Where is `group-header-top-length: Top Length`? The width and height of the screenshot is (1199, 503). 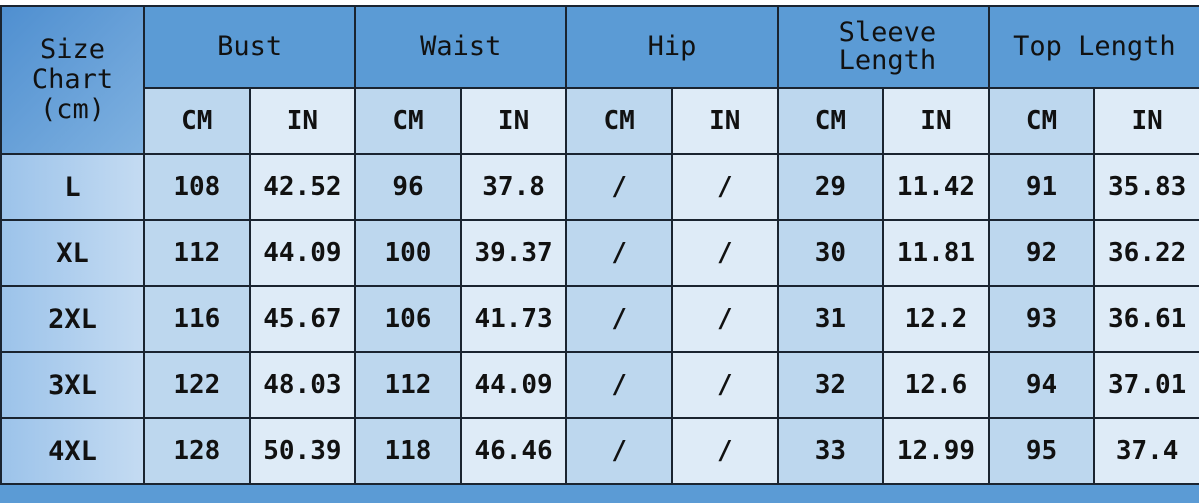 group-header-top-length: Top Length is located at coordinates (1093, 47).